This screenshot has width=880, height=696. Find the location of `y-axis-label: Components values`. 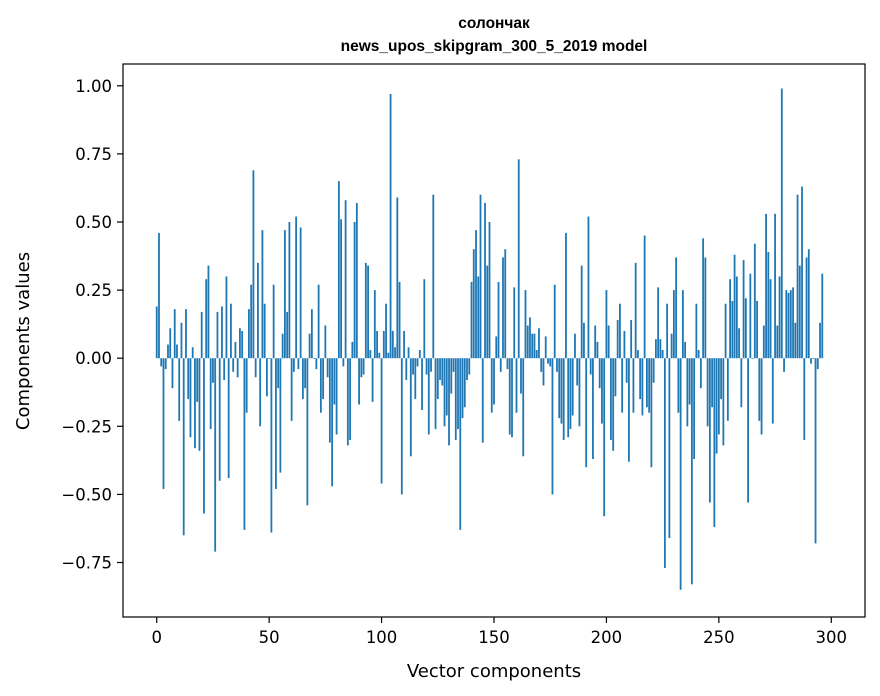

y-axis-label: Components values is located at coordinates (23, 341).